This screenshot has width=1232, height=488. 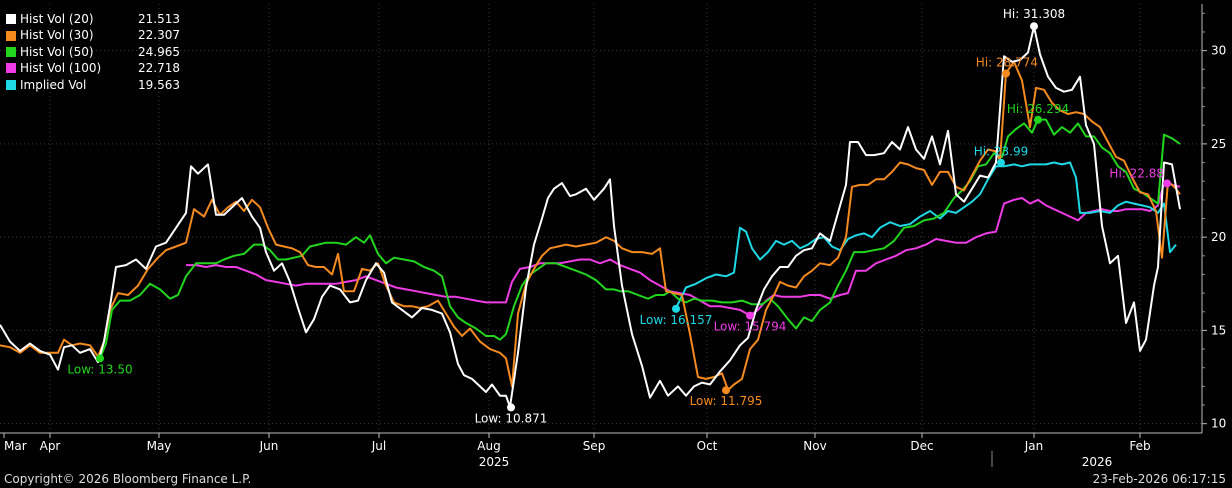 What do you see at coordinates (269, 446) in the screenshot?
I see `x-tick-label: Jun` at bounding box center [269, 446].